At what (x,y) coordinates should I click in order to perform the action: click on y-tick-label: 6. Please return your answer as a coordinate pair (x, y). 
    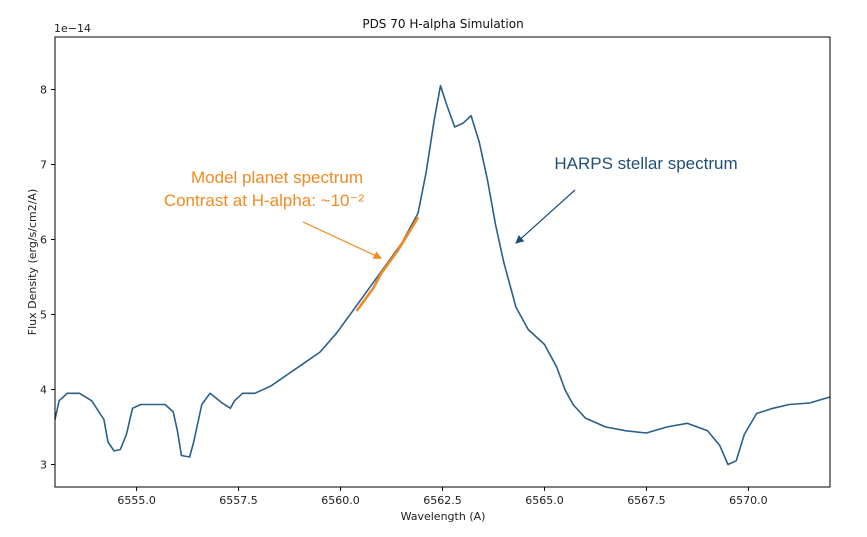
    Looking at the image, I should click on (43, 240).